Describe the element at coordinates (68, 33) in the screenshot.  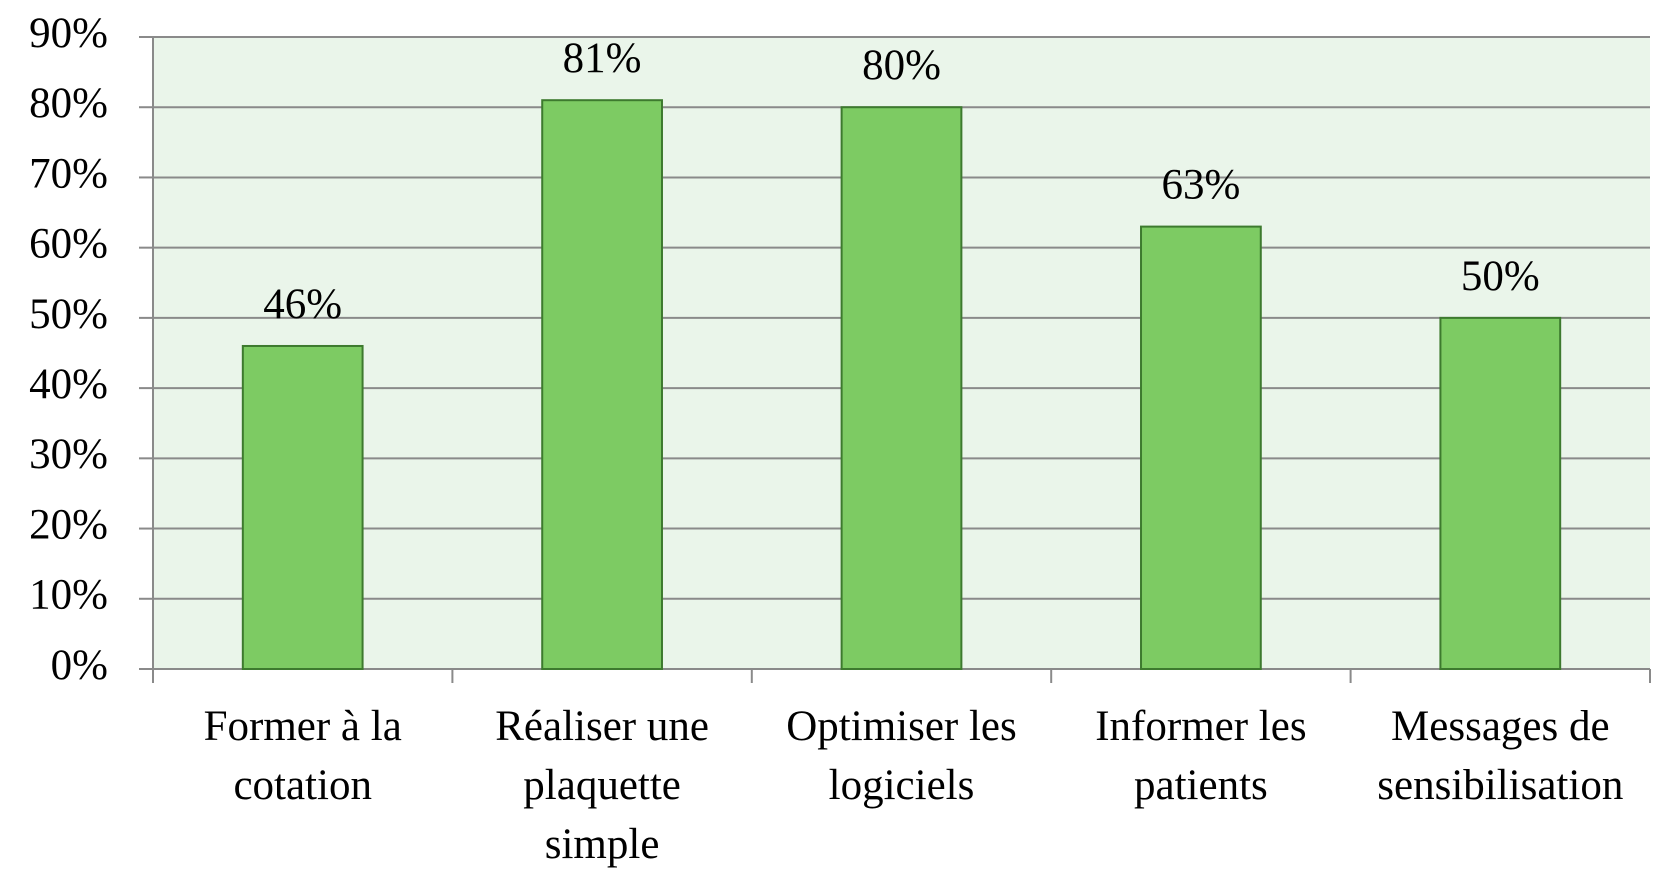
I see `y-tick-label: 90%` at that location.